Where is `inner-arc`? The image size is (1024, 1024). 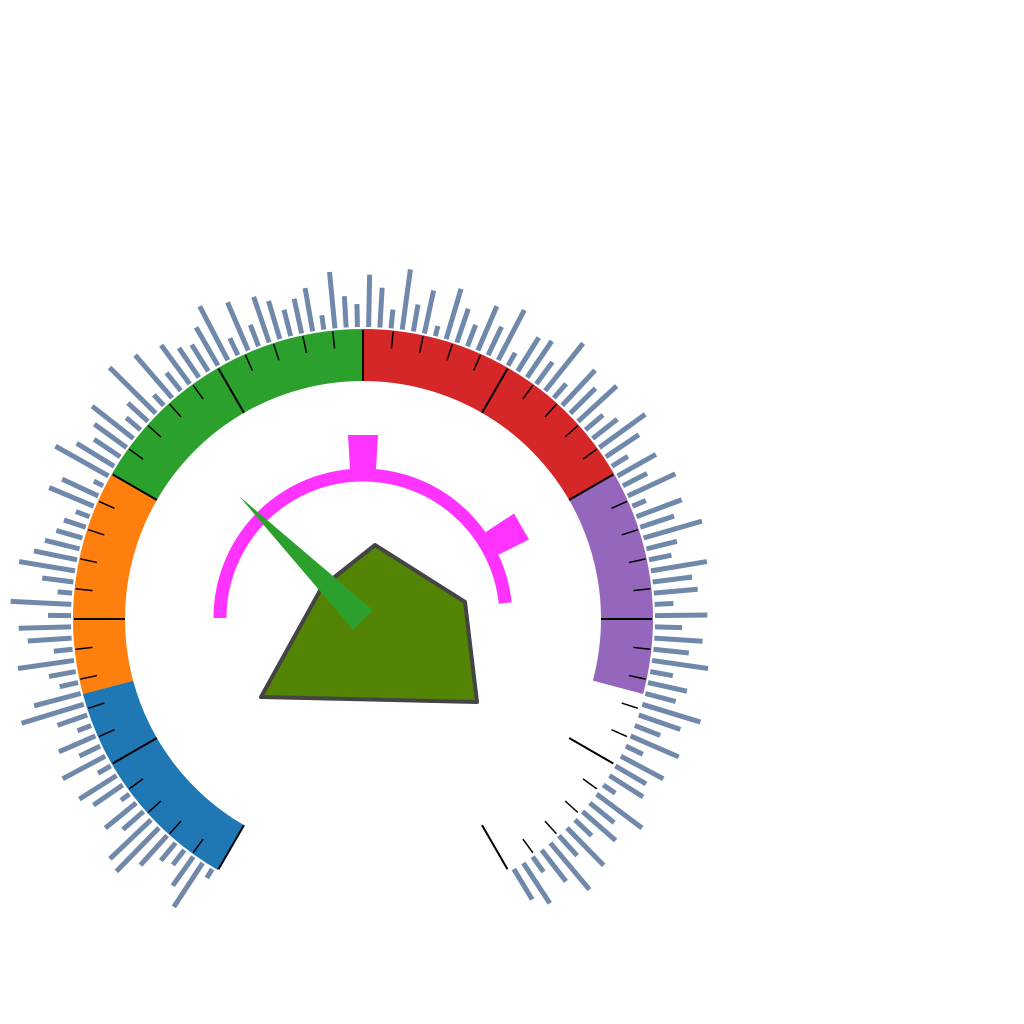
inner-arc is located at coordinates (362, 543).